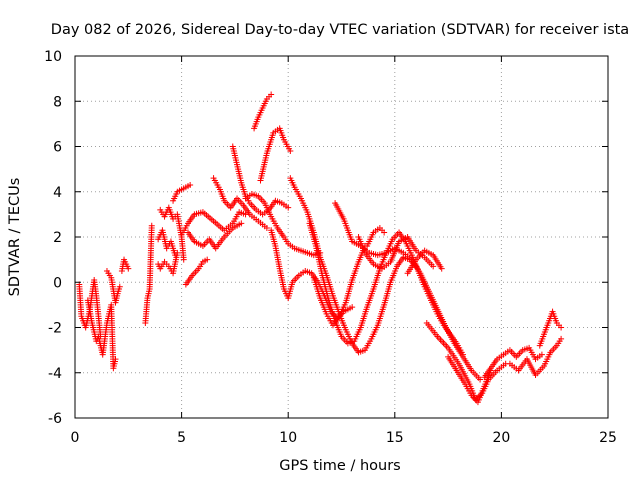 The width and height of the screenshot is (640, 480). What do you see at coordinates (182, 192) in the screenshot?
I see `series-s9` at bounding box center [182, 192].